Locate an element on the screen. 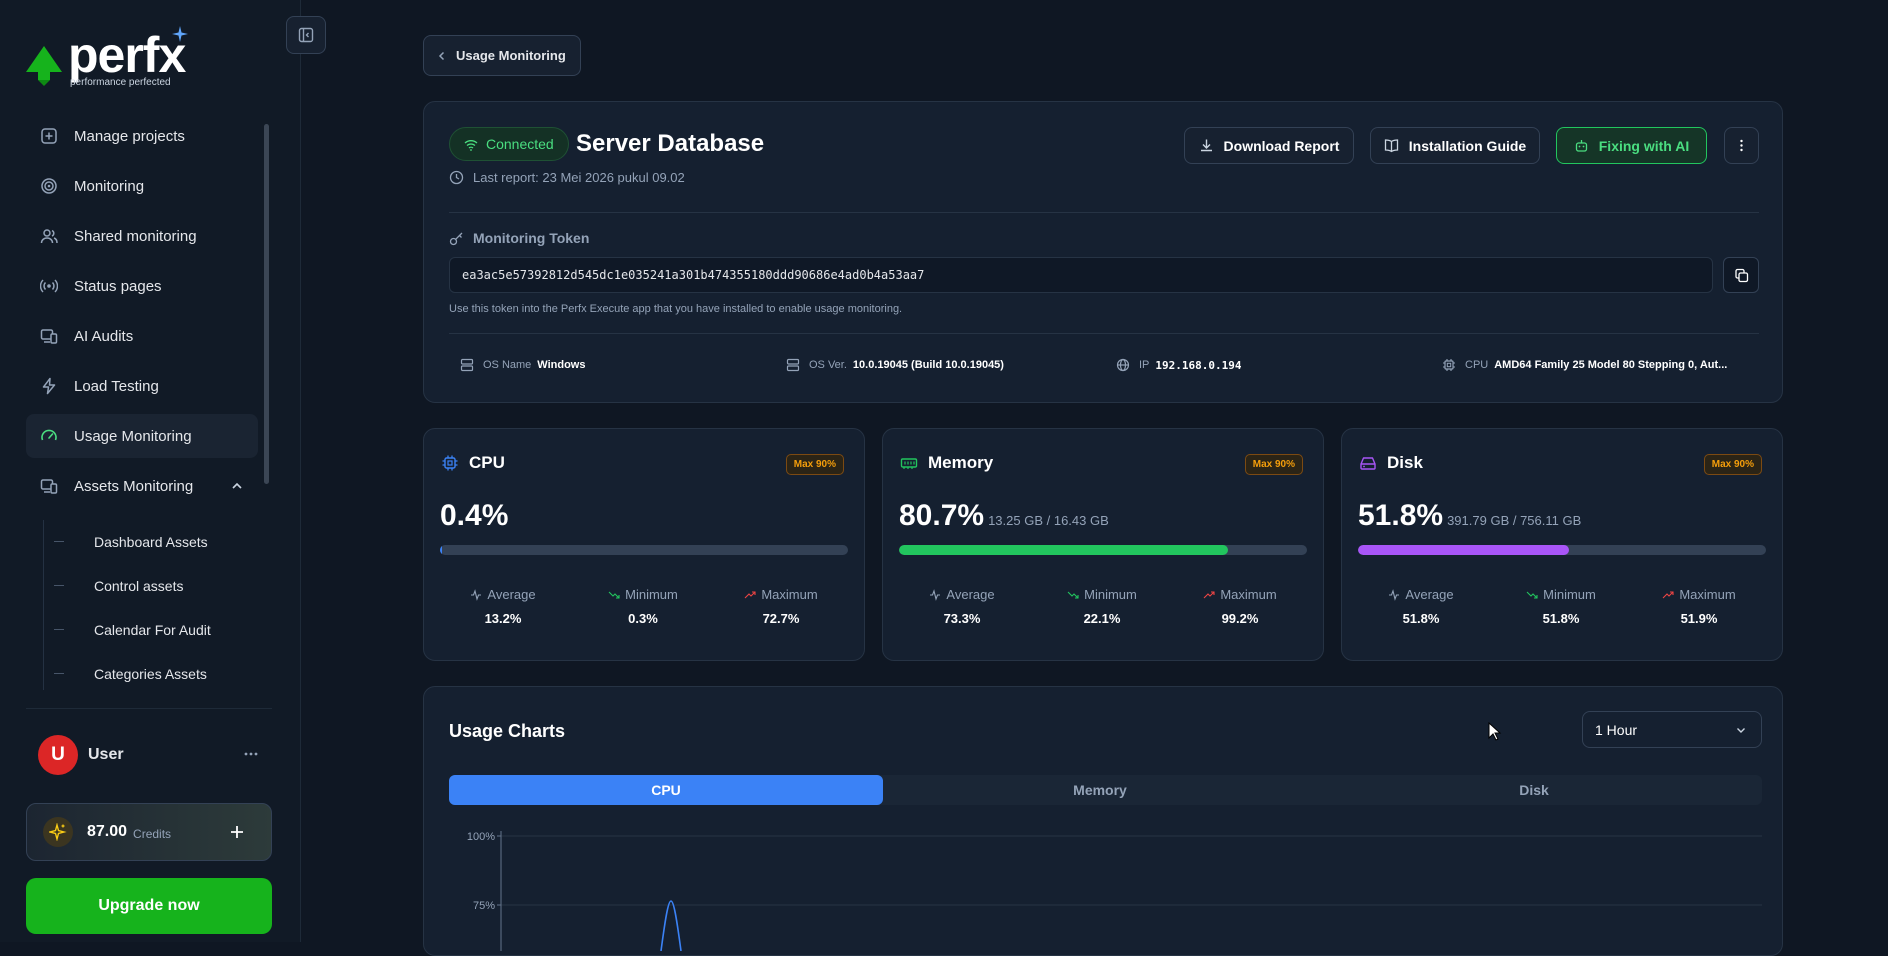 This screenshot has height=956, width=1888. subitem-label: Calendar For Audit is located at coordinates (152, 630).